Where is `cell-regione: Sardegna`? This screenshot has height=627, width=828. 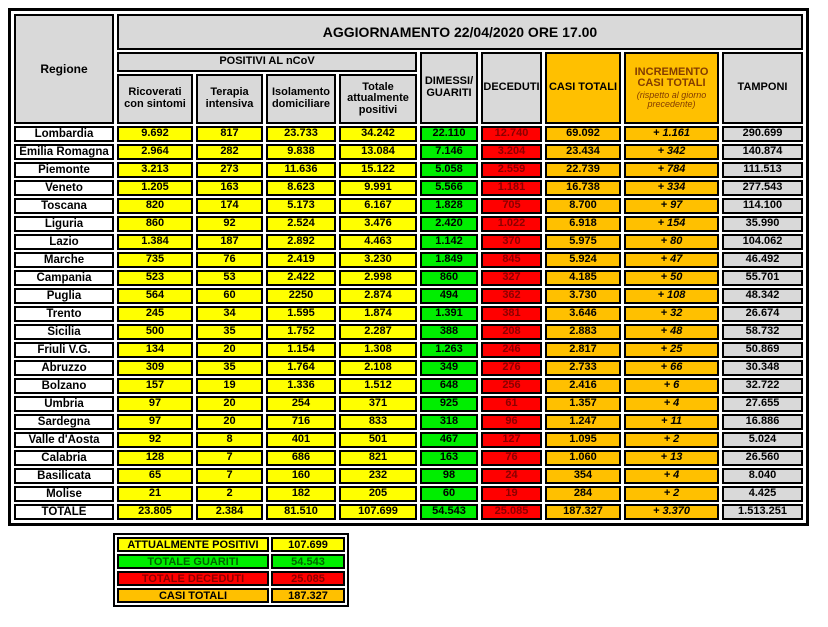
cell-regione: Sardegna is located at coordinates (64, 422).